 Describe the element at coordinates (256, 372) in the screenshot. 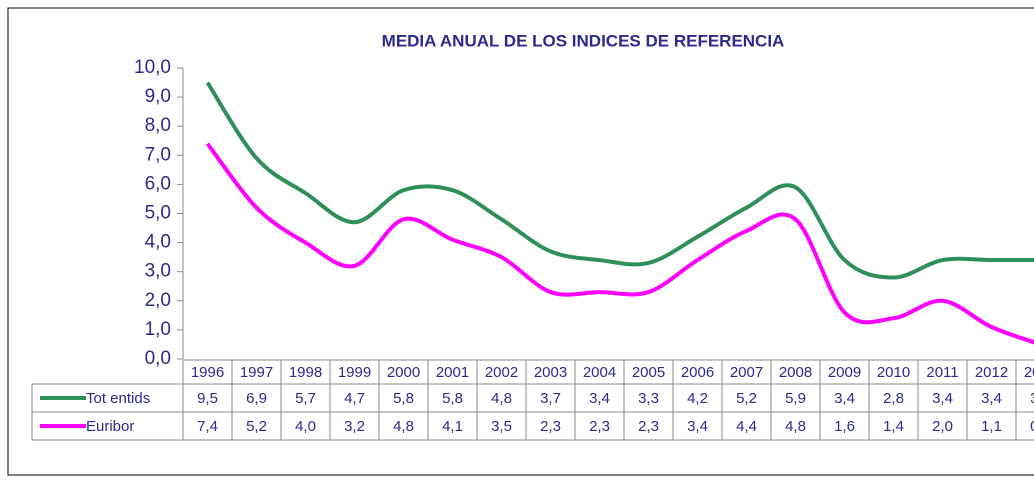

I see `x-tick-label: 1997` at that location.